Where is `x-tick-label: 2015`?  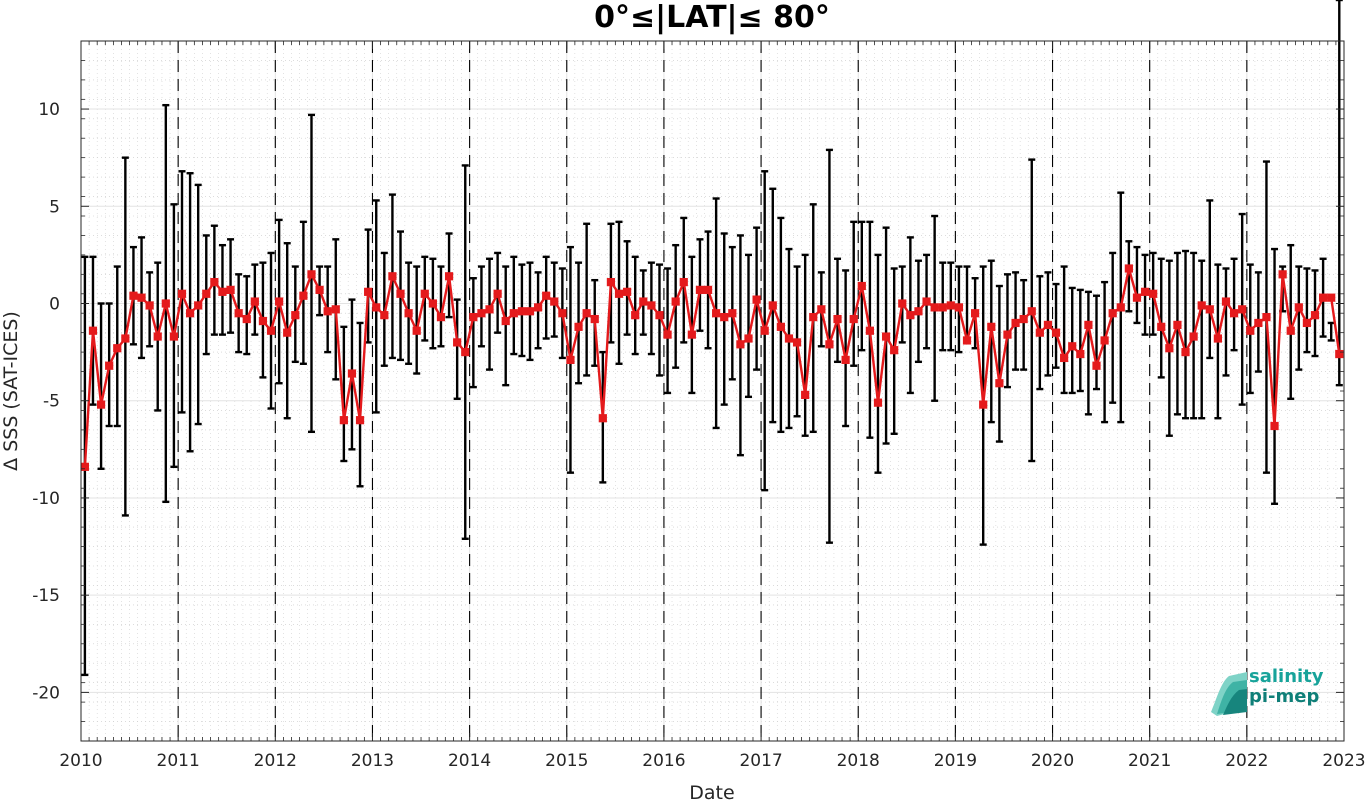
x-tick-label: 2015 is located at coordinates (566, 761).